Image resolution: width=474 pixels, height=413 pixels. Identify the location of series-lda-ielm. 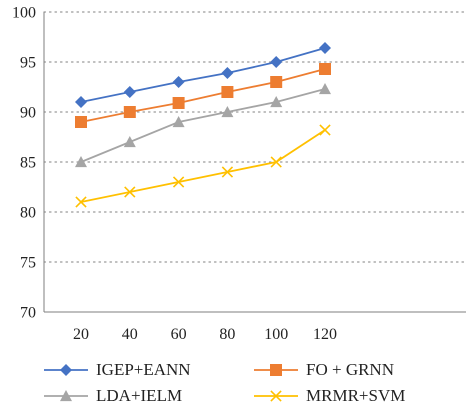
(203, 125).